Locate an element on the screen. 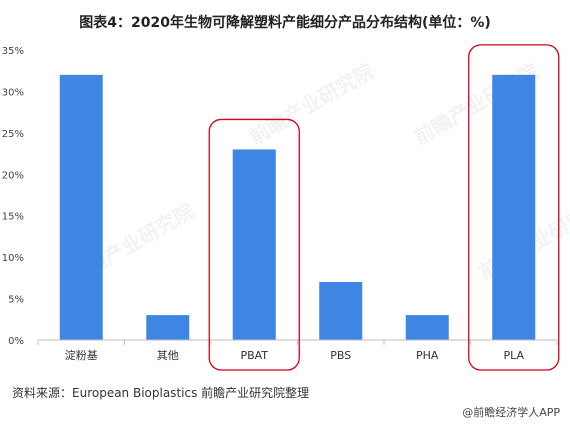 This screenshot has width=570, height=424. highlight-box-PBAT is located at coordinates (254, 244).